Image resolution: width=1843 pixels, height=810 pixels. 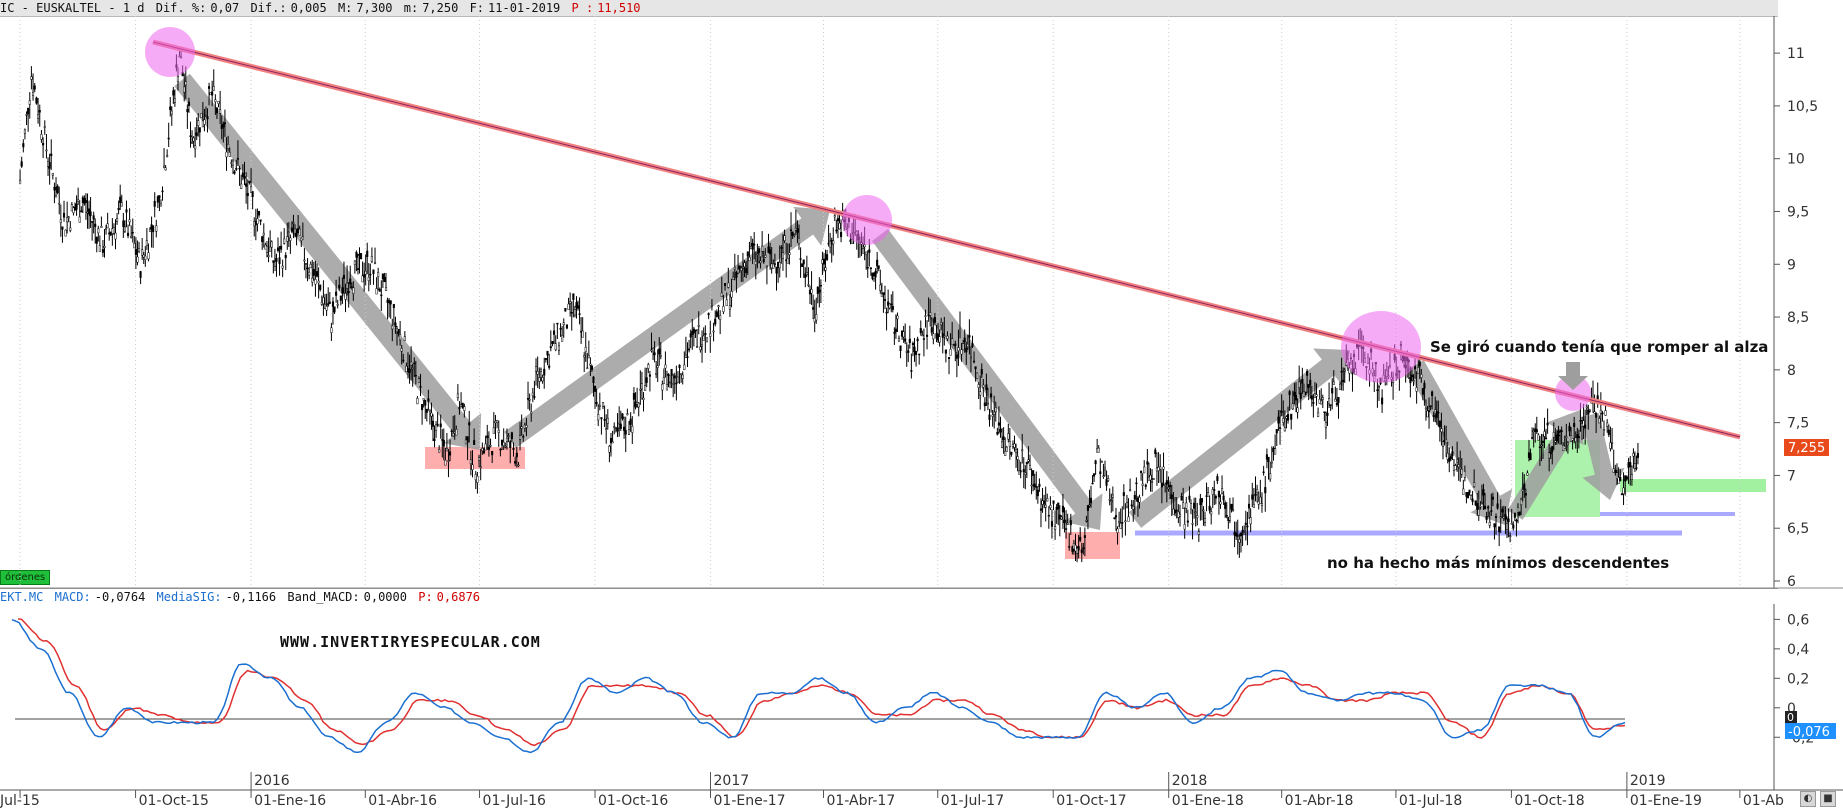 I want to click on arrow-up-2016-2017, so click(x=667, y=327).